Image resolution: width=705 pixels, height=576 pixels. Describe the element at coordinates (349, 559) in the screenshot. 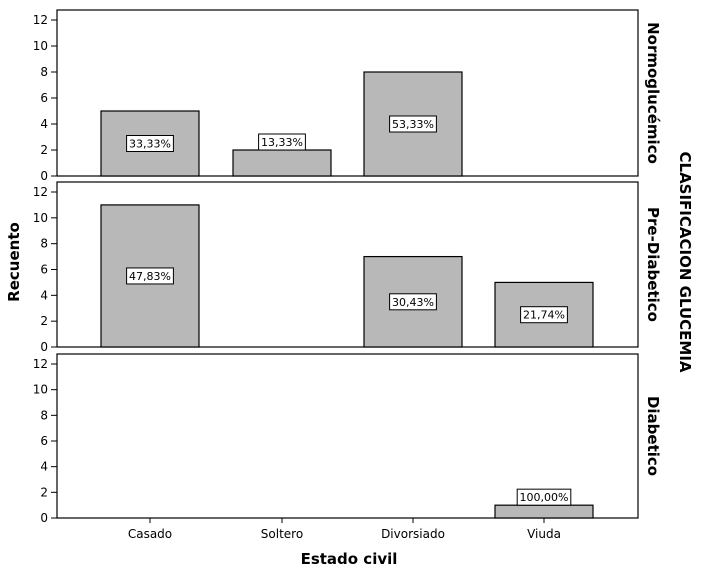

I see `x-axis-title: Estado civil` at that location.